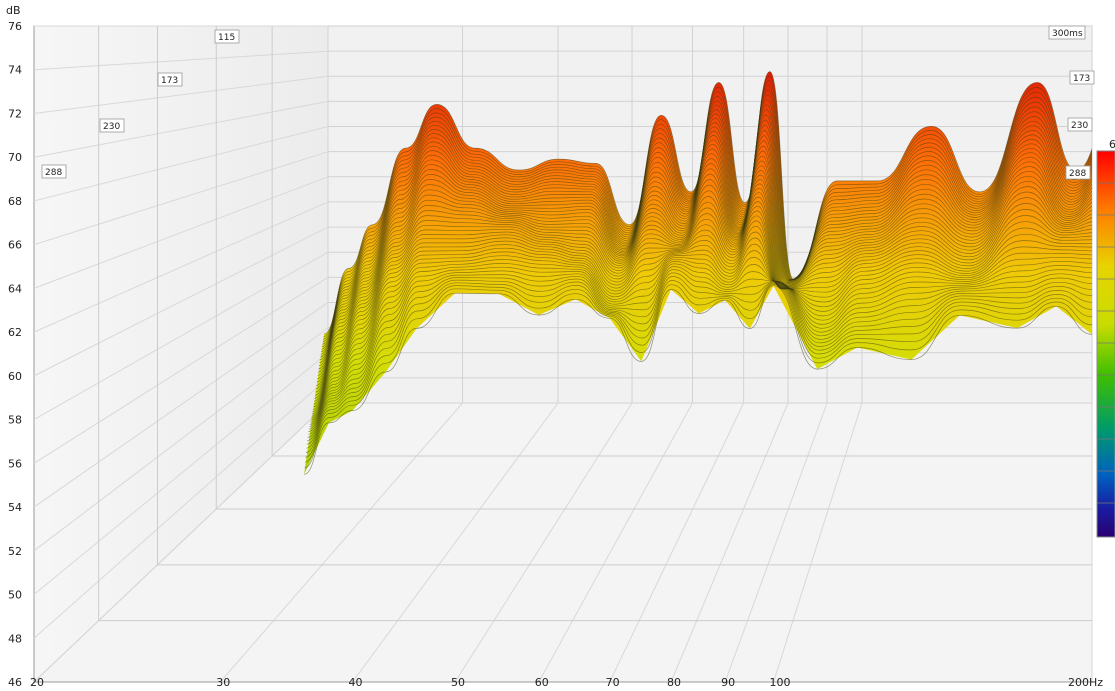 Image resolution: width=1115 pixels, height=691 pixels. I want to click on y-tick-label: 60, so click(15, 376).